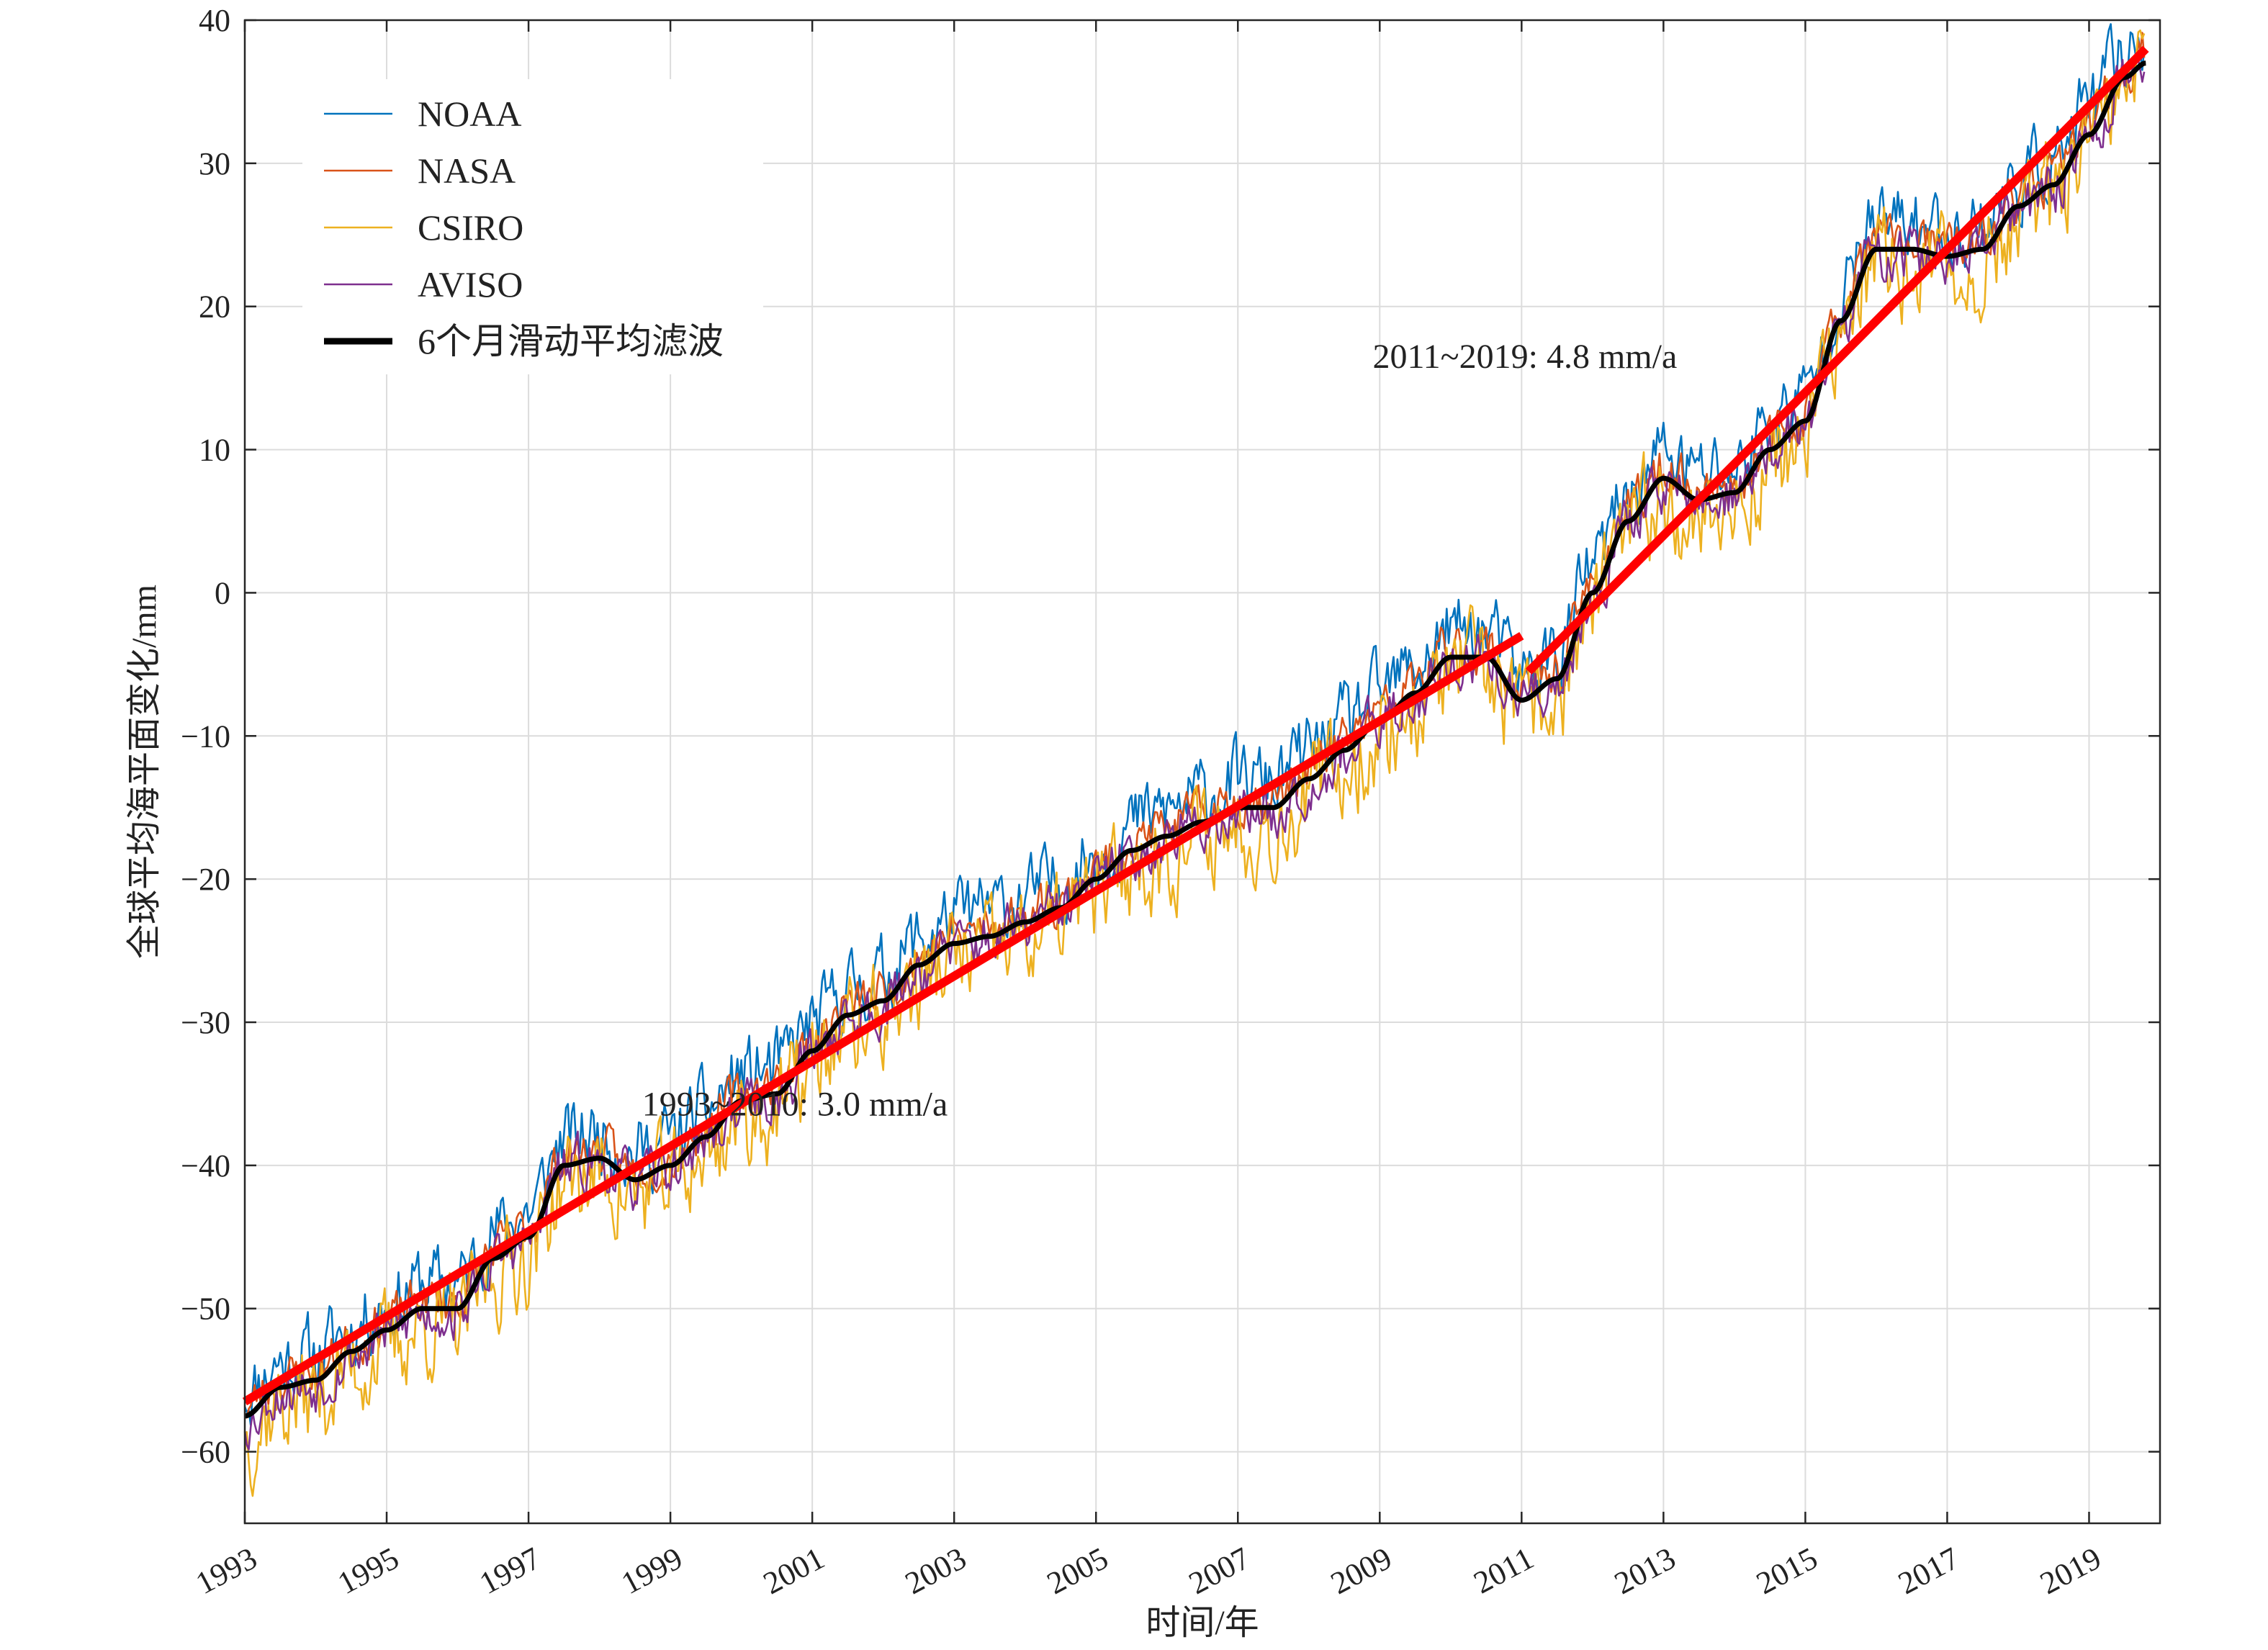 This screenshot has width=2268, height=1650. I want to click on y-tick-label: 30, so click(214, 163).